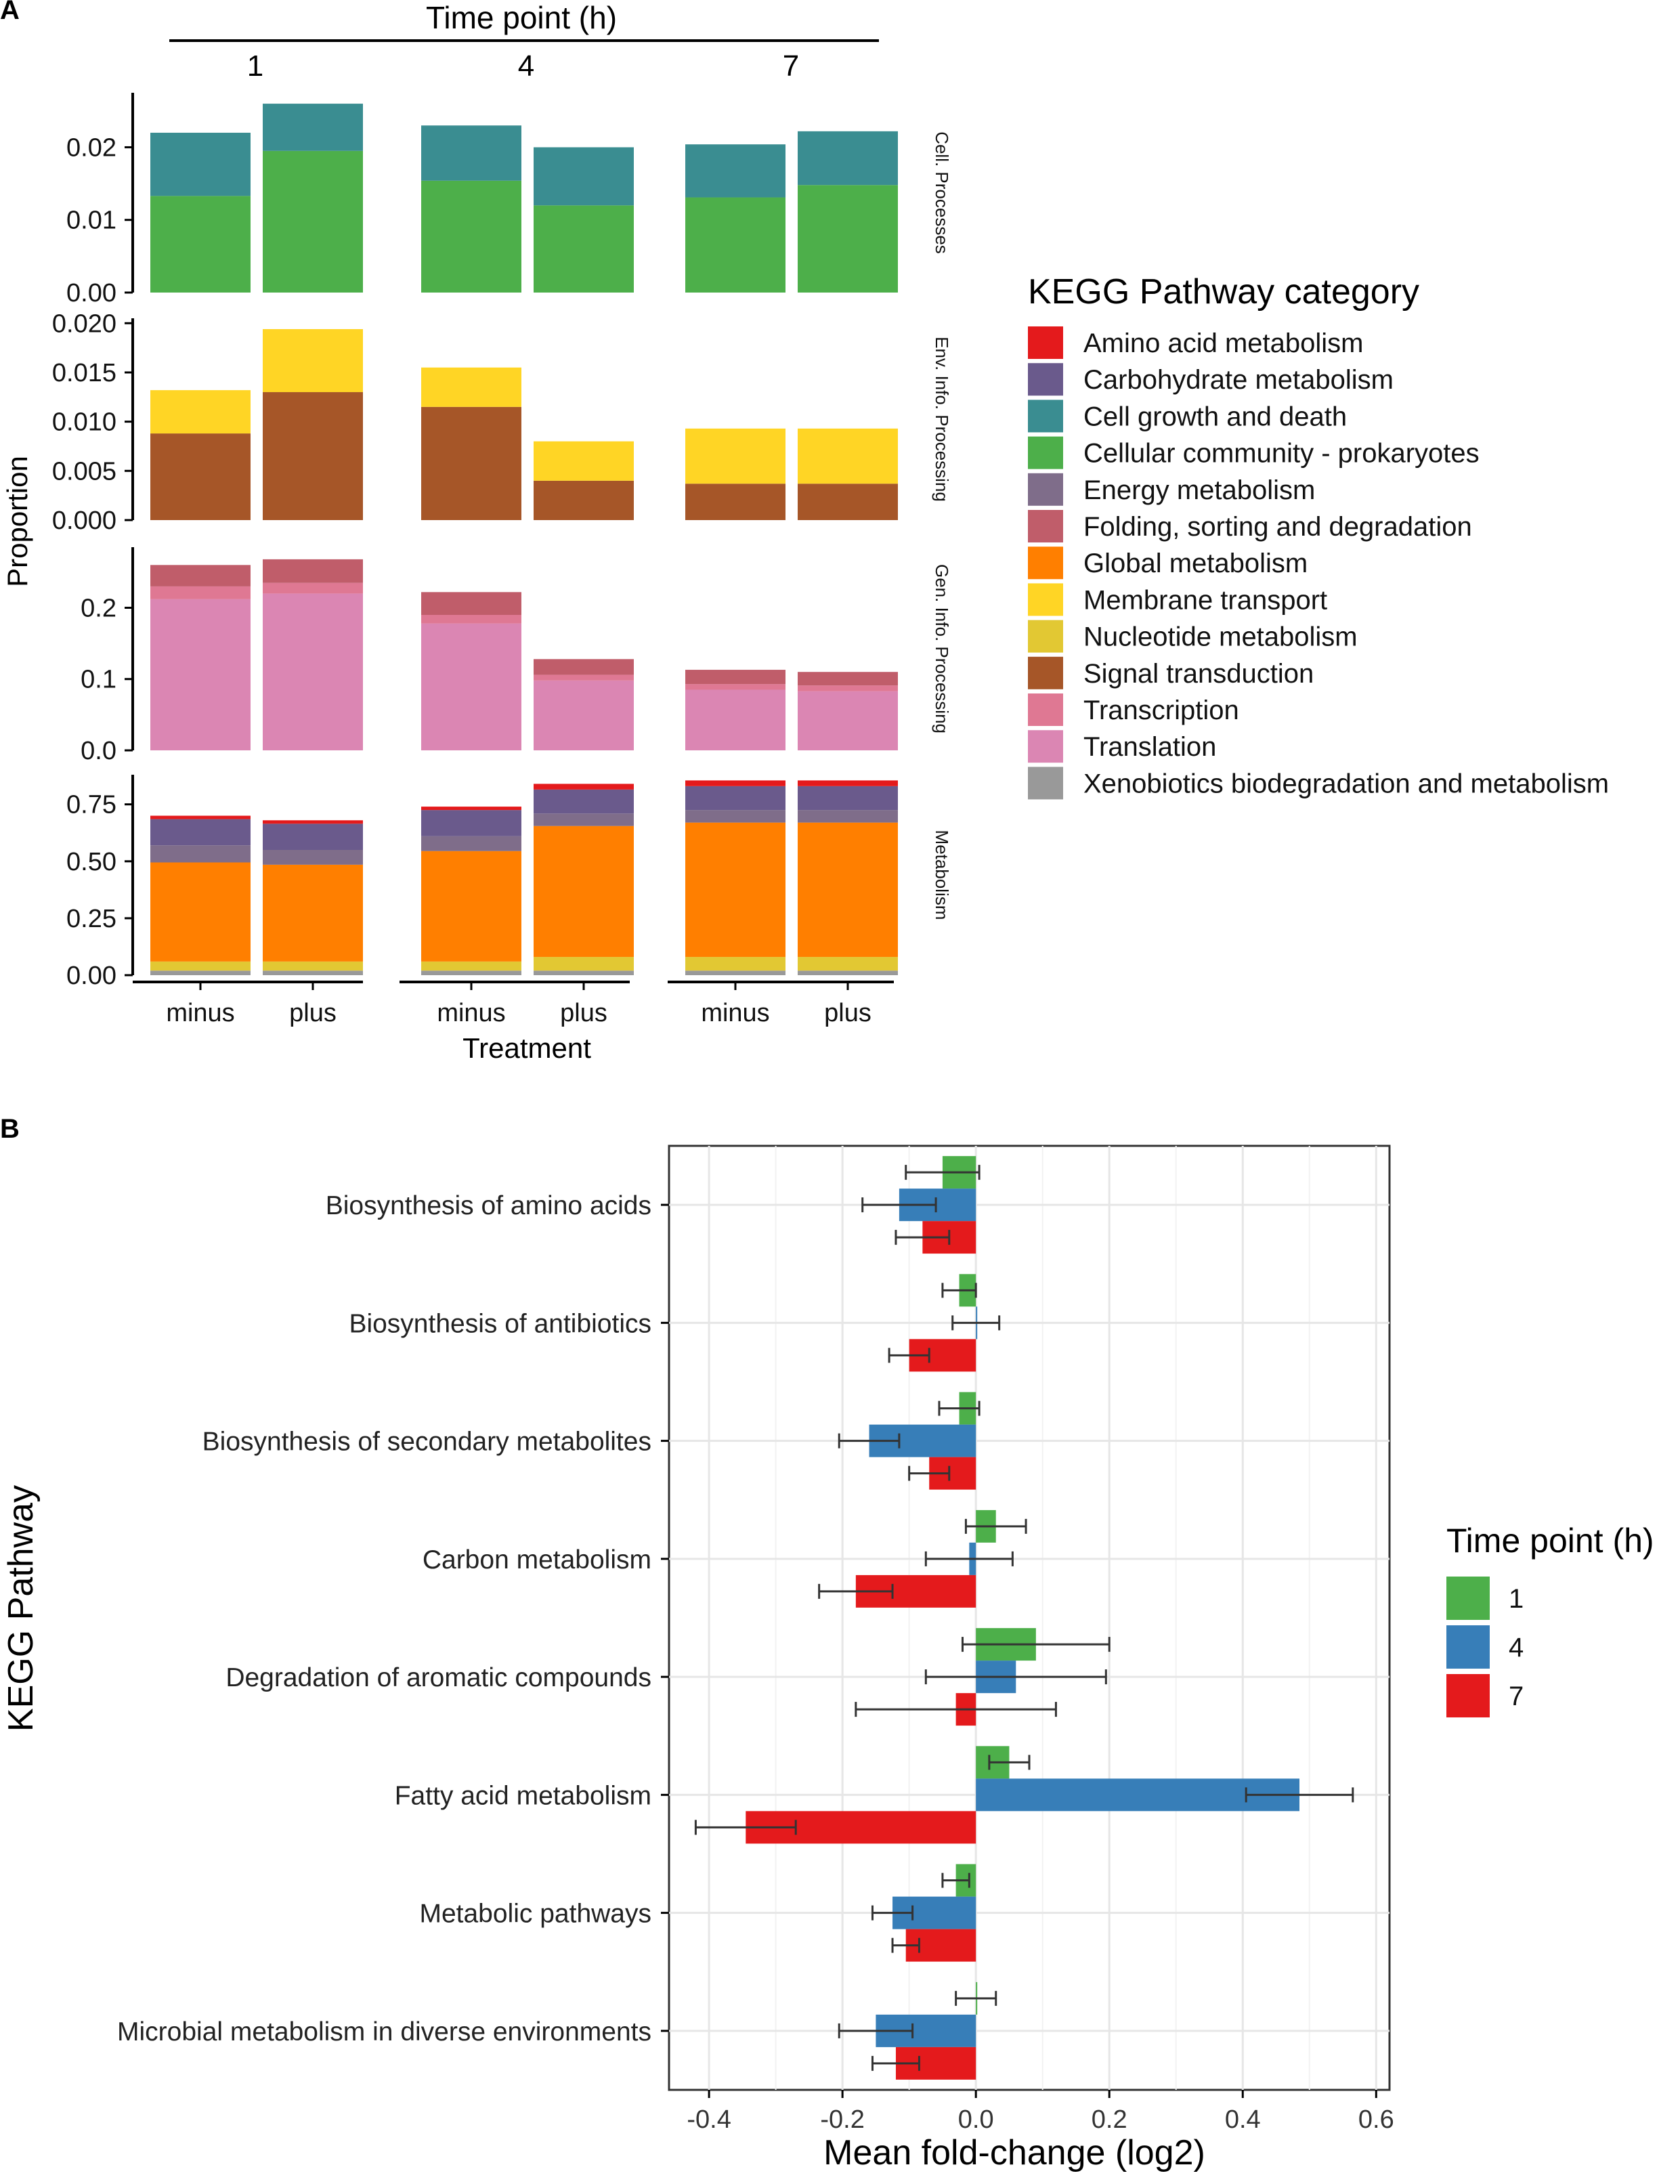 The width and height of the screenshot is (1680, 2184). What do you see at coordinates (1045, 563) in the screenshot?
I see `legend-swatch-global-metabolism` at bounding box center [1045, 563].